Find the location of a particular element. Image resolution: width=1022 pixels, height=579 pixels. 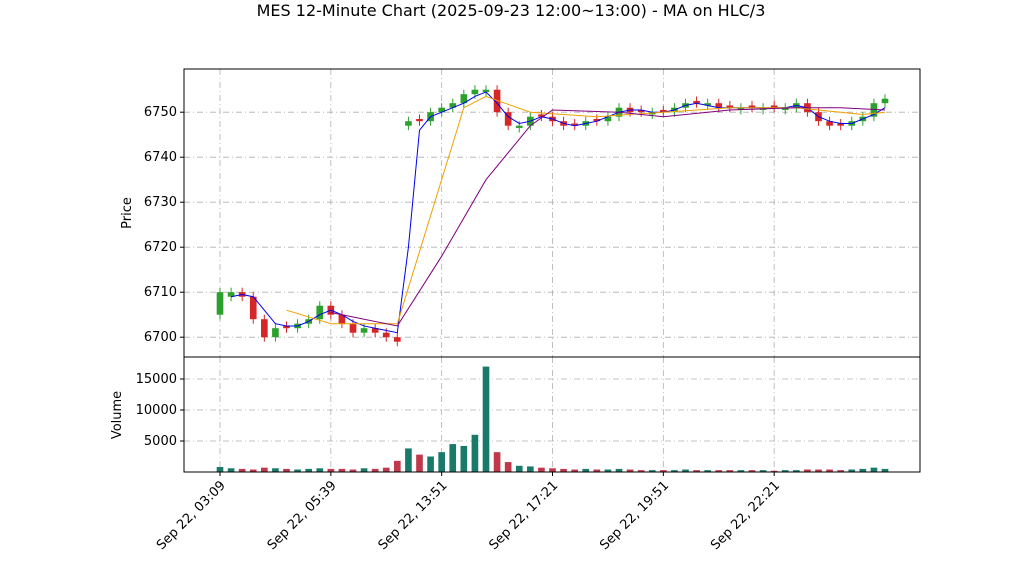

volume-frame is located at coordinates (552, 414).